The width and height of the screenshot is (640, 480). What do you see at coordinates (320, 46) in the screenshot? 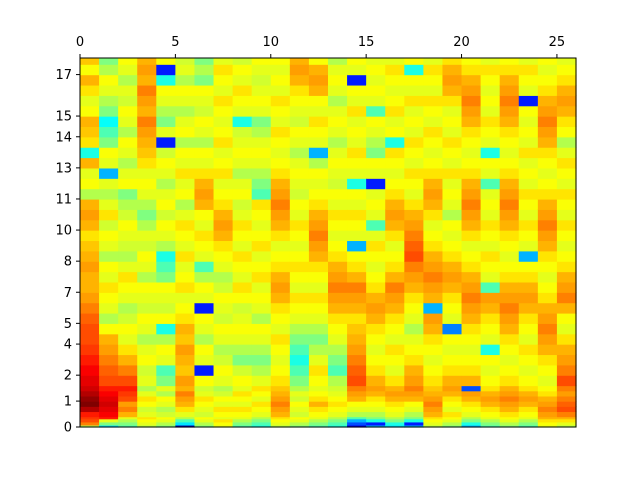
I see `x-axis-ticks: 0 5 10 15 20 25` at bounding box center [320, 46].